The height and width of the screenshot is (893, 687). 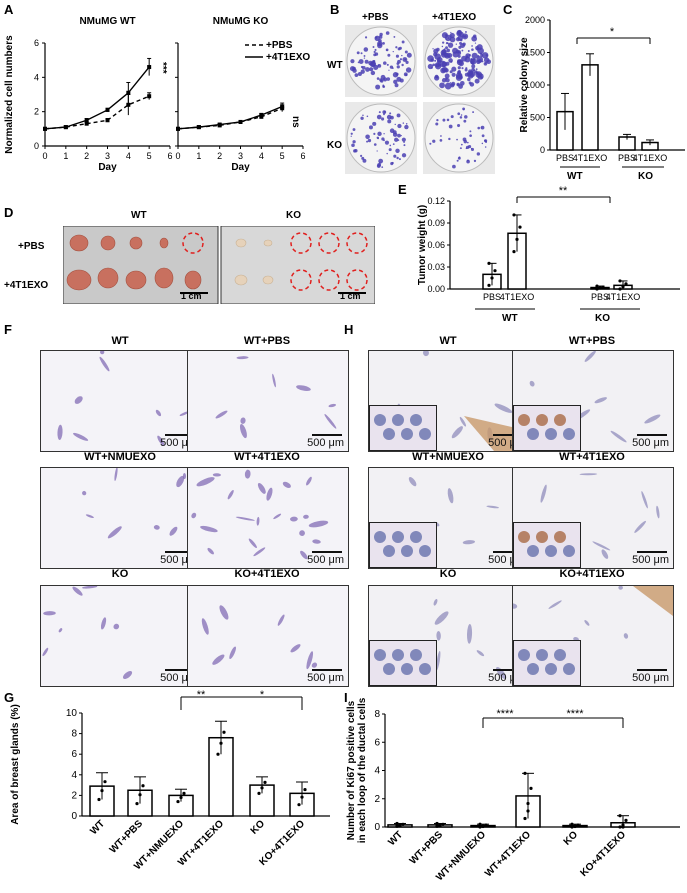 What do you see at coordinates (612, 32) in the screenshot?
I see `c-sig: *` at bounding box center [612, 32].